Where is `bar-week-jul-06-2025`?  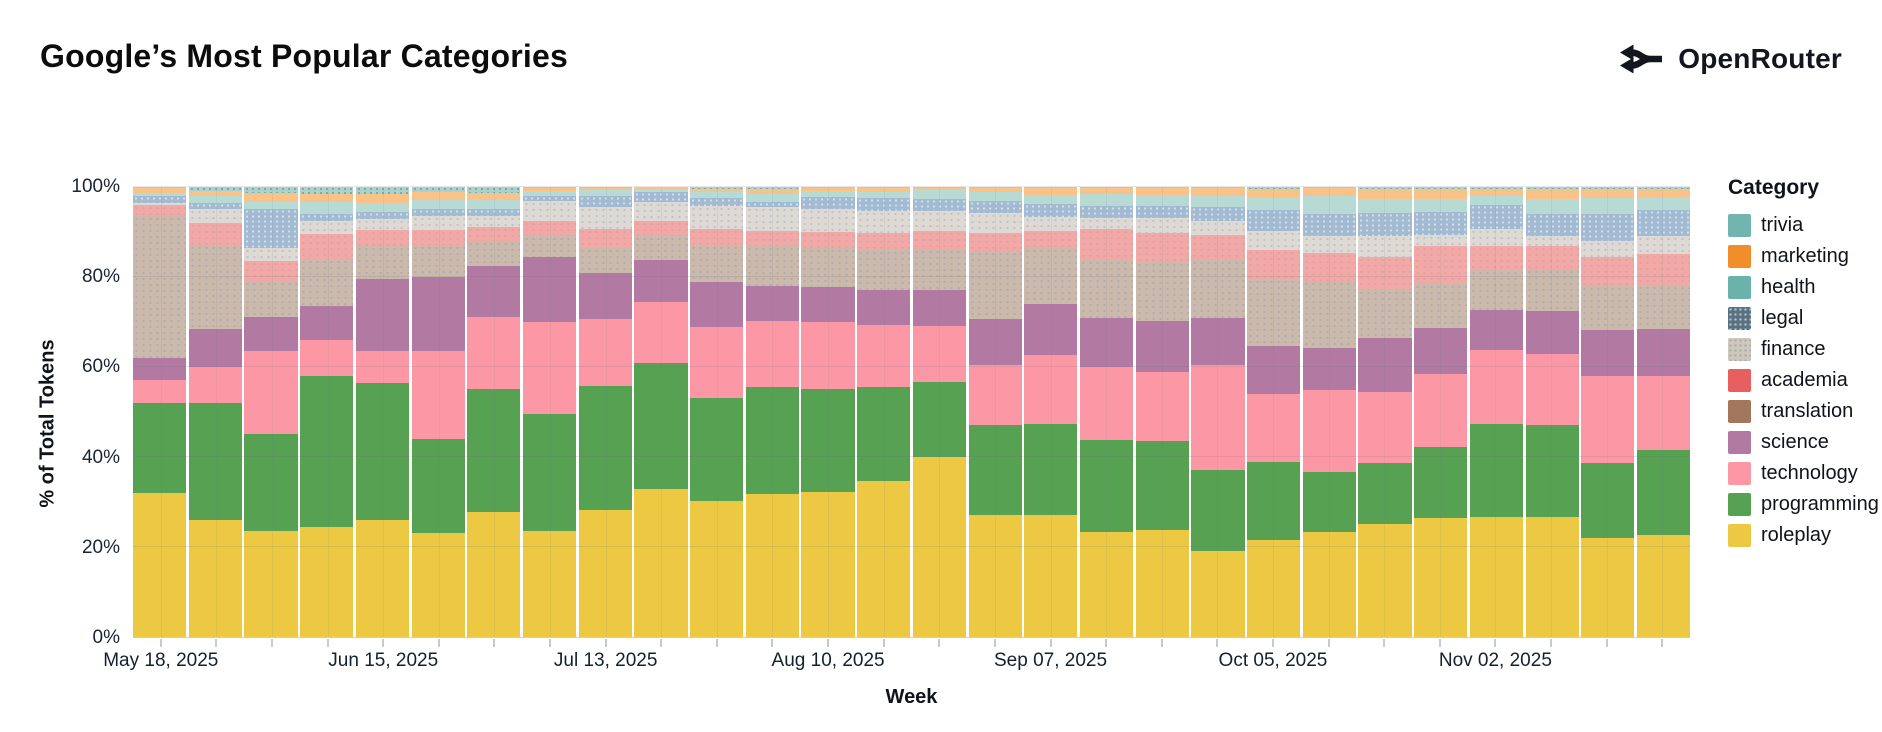 bar-week-jul-06-2025 is located at coordinates (549, 412).